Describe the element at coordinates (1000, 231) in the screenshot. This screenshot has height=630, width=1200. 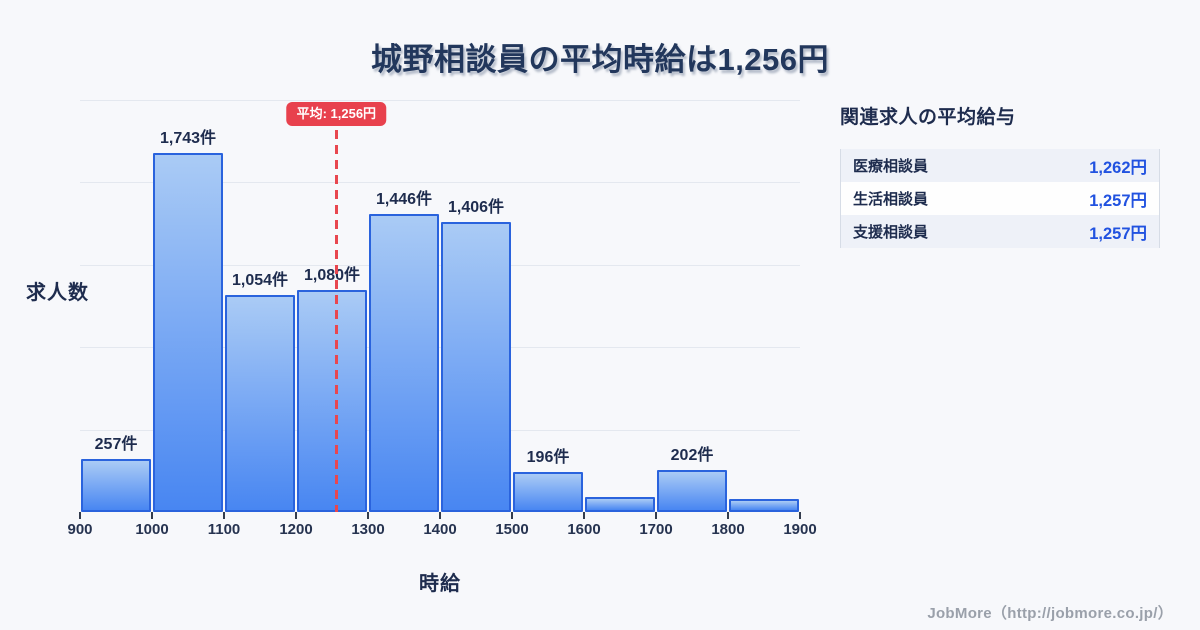
I see `salary-row: 支援相談員 1,257円` at that location.